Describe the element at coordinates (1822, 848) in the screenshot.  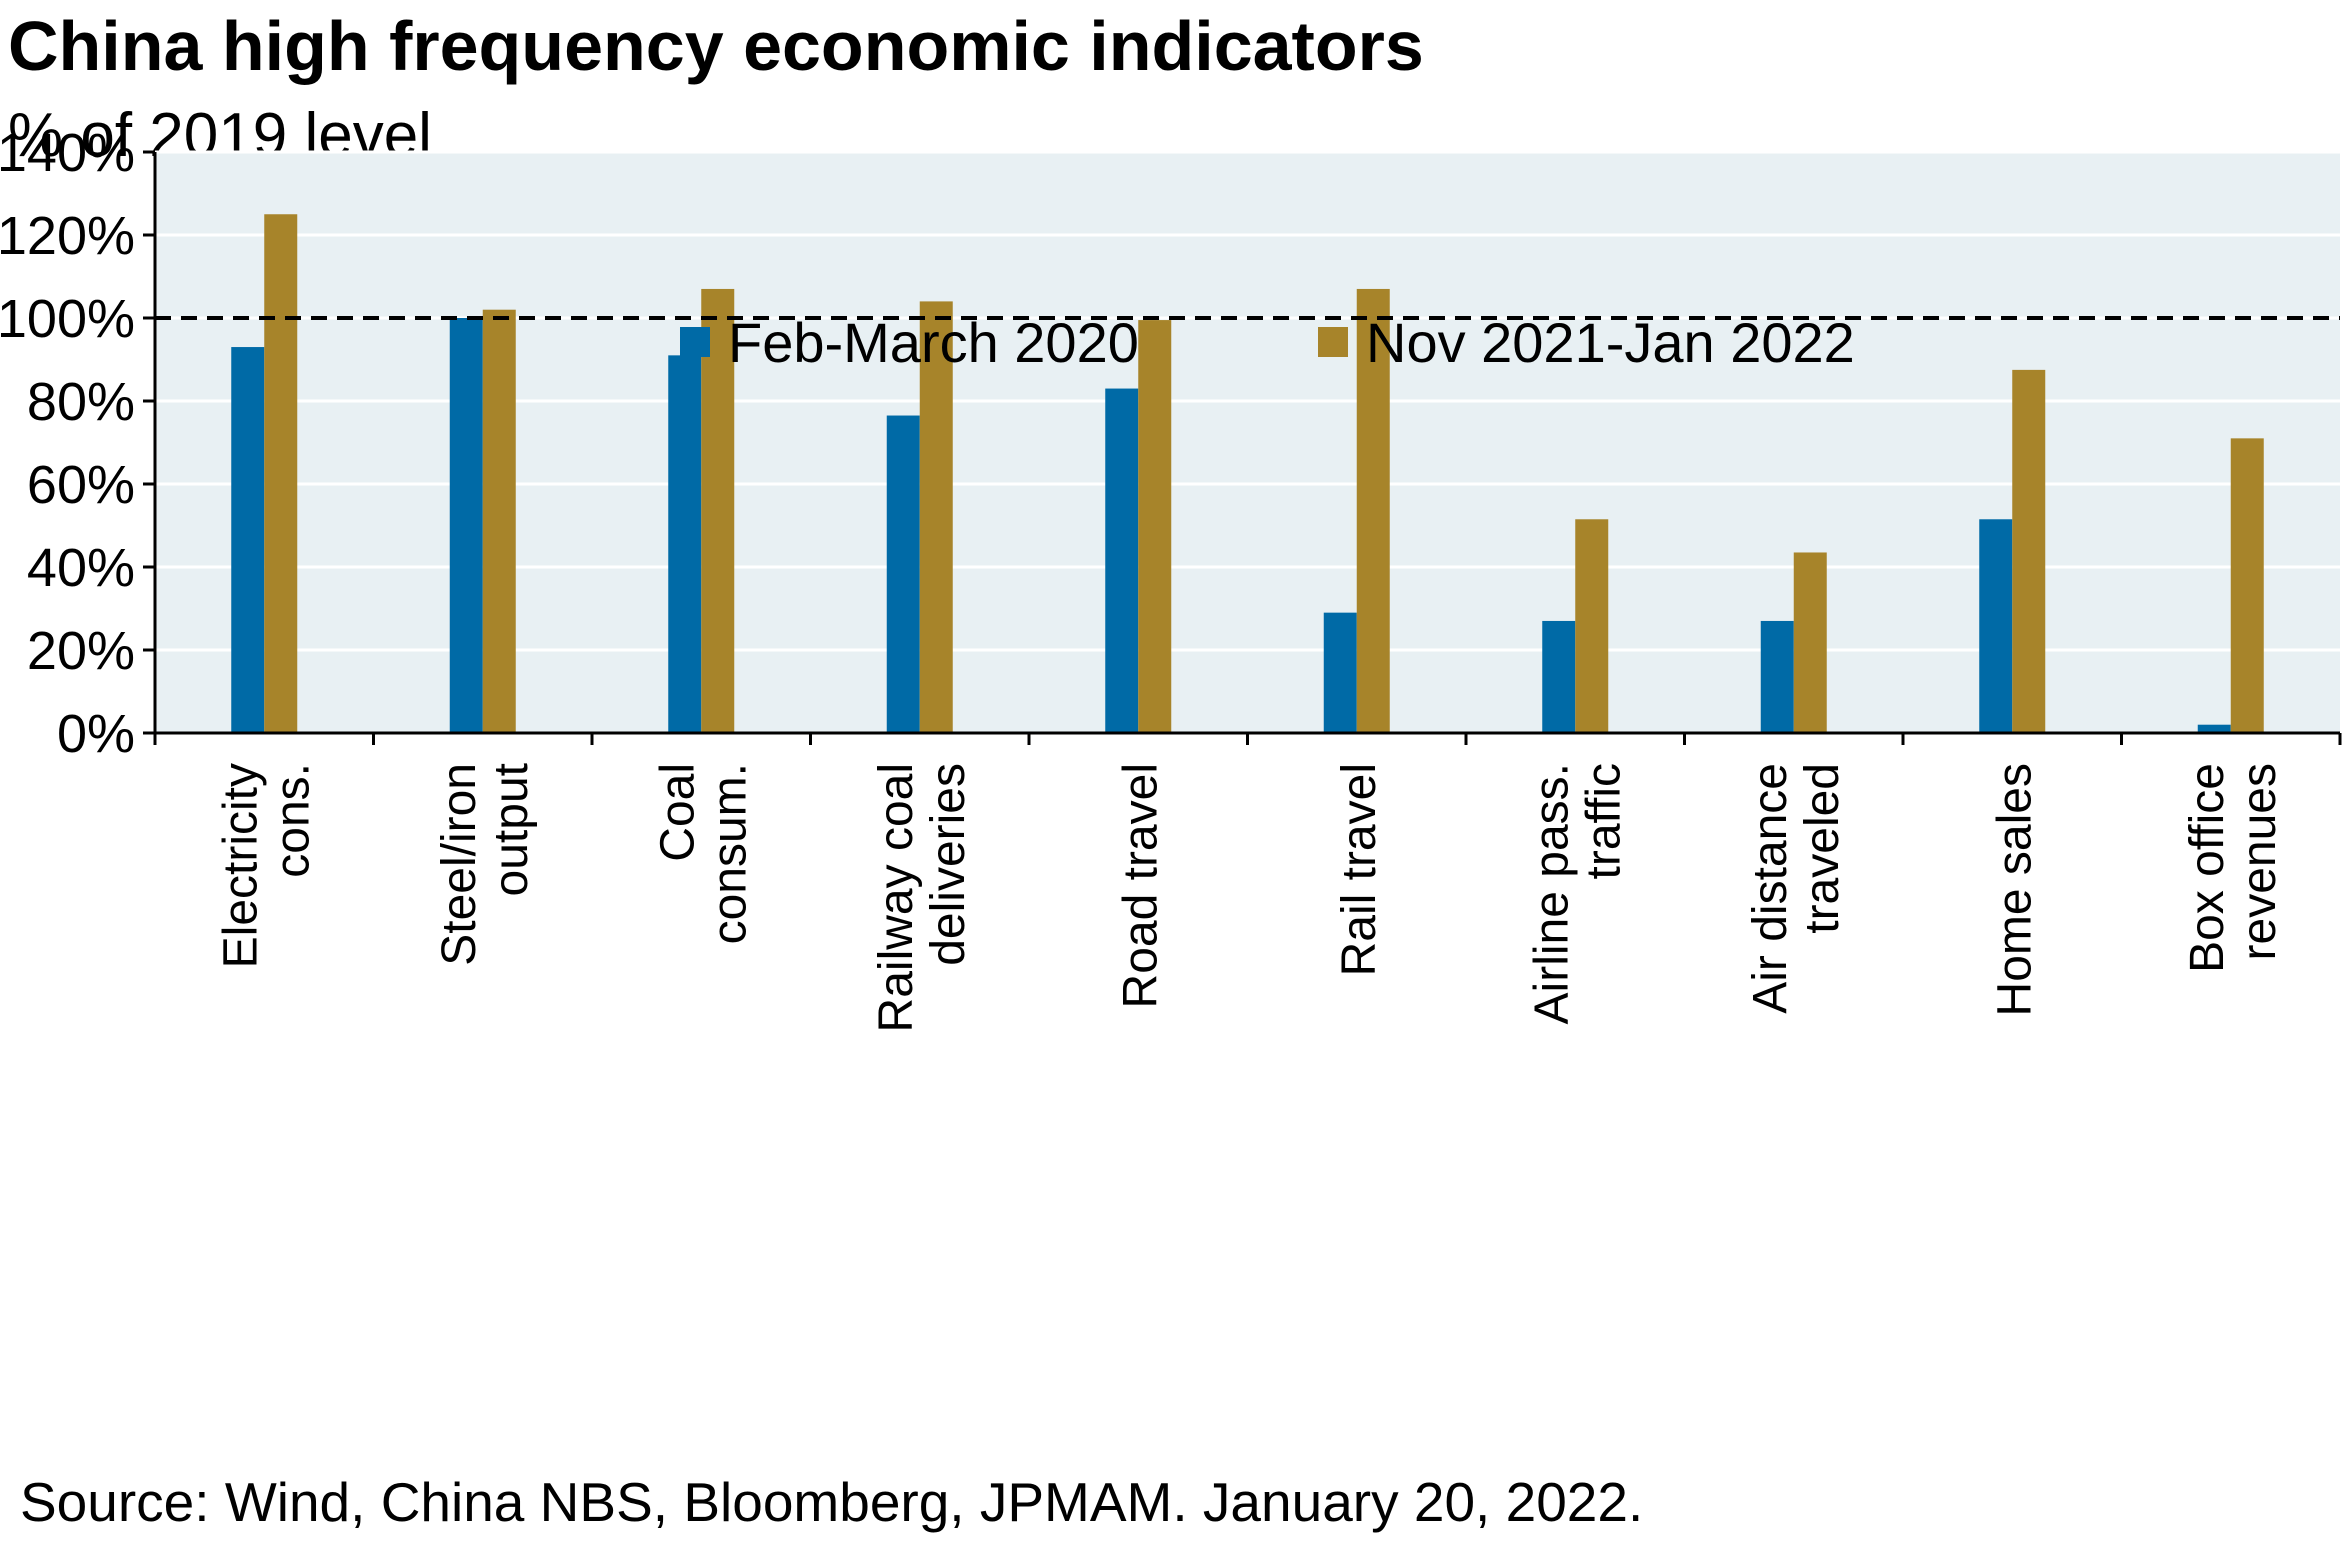
I see `x-category-label: traveled` at that location.